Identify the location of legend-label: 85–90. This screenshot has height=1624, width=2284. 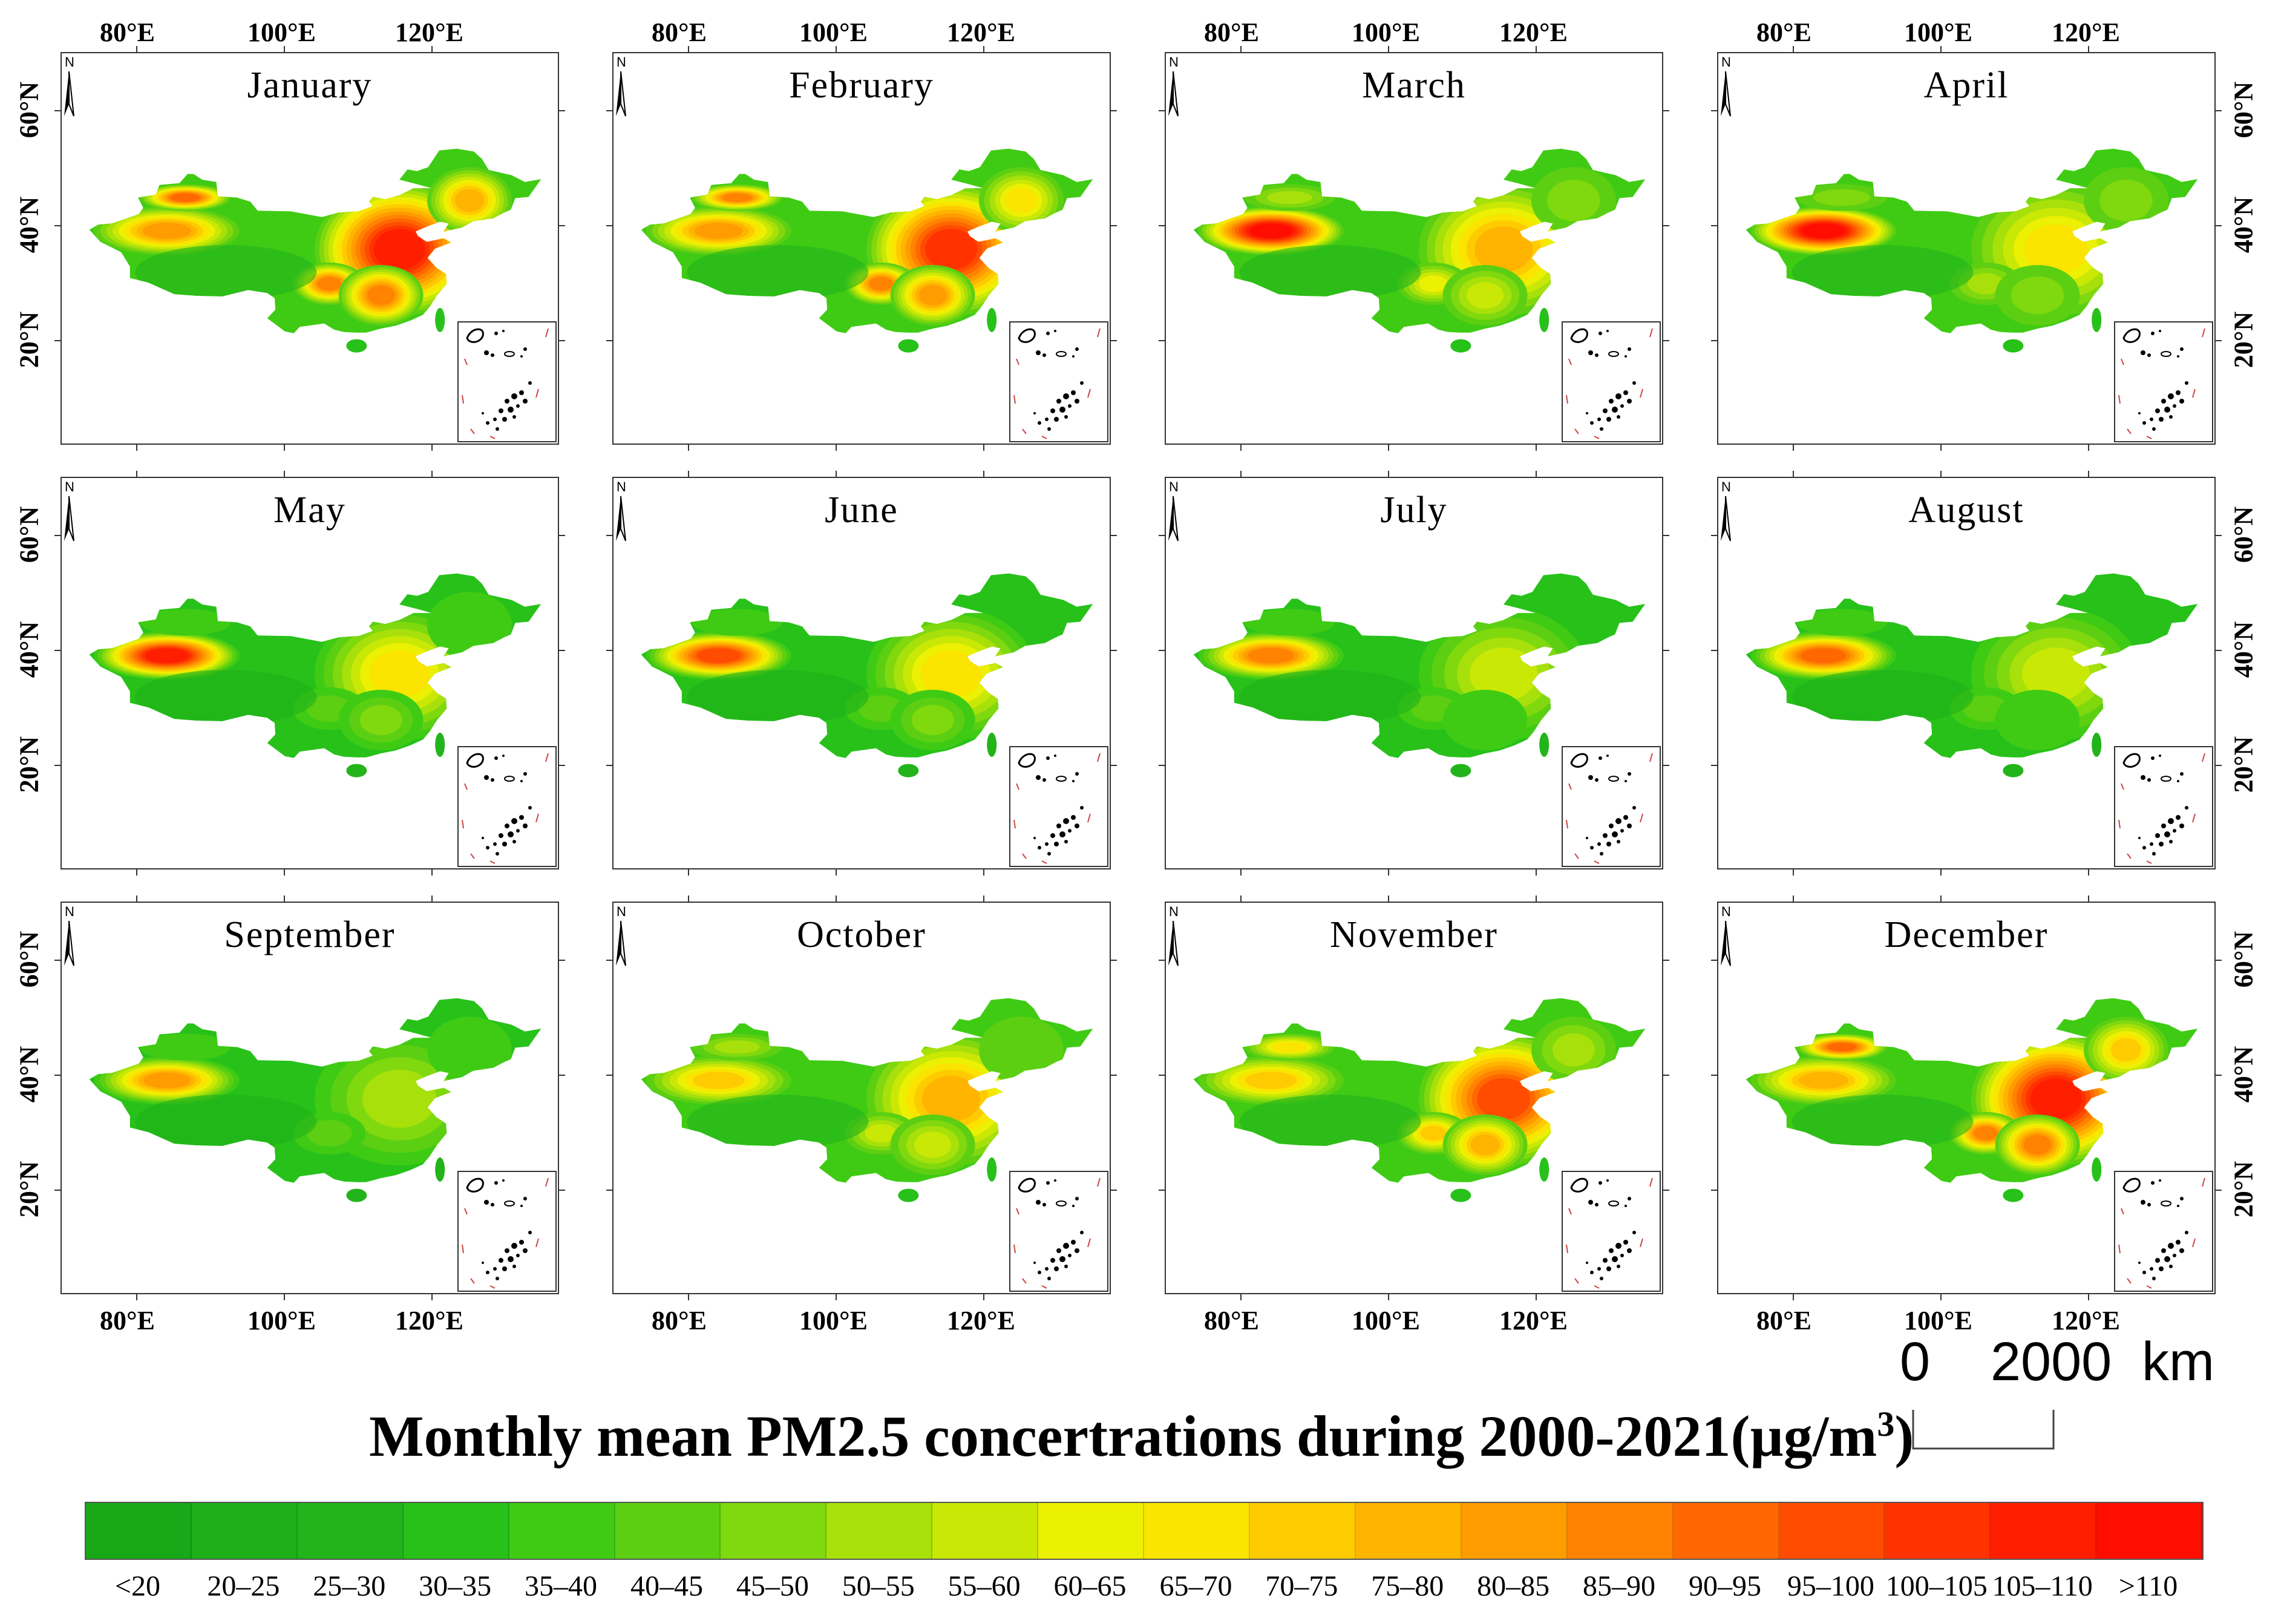
(1620, 1586).